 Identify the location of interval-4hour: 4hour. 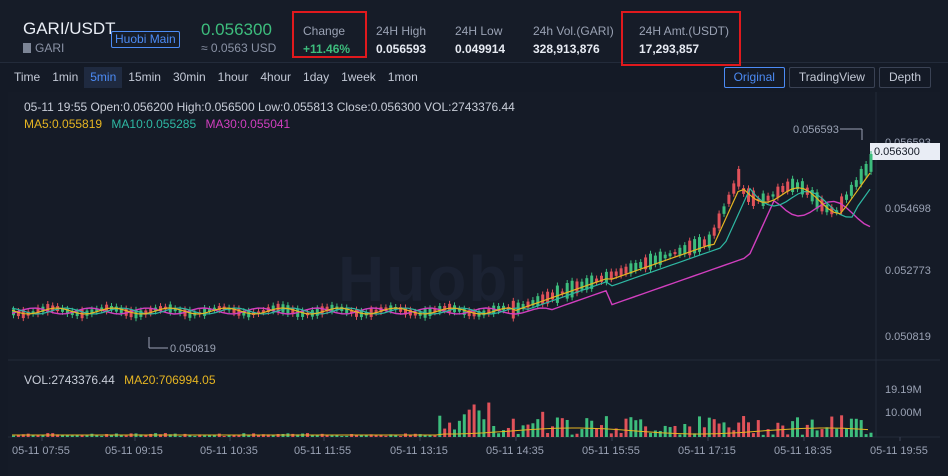
(276, 77).